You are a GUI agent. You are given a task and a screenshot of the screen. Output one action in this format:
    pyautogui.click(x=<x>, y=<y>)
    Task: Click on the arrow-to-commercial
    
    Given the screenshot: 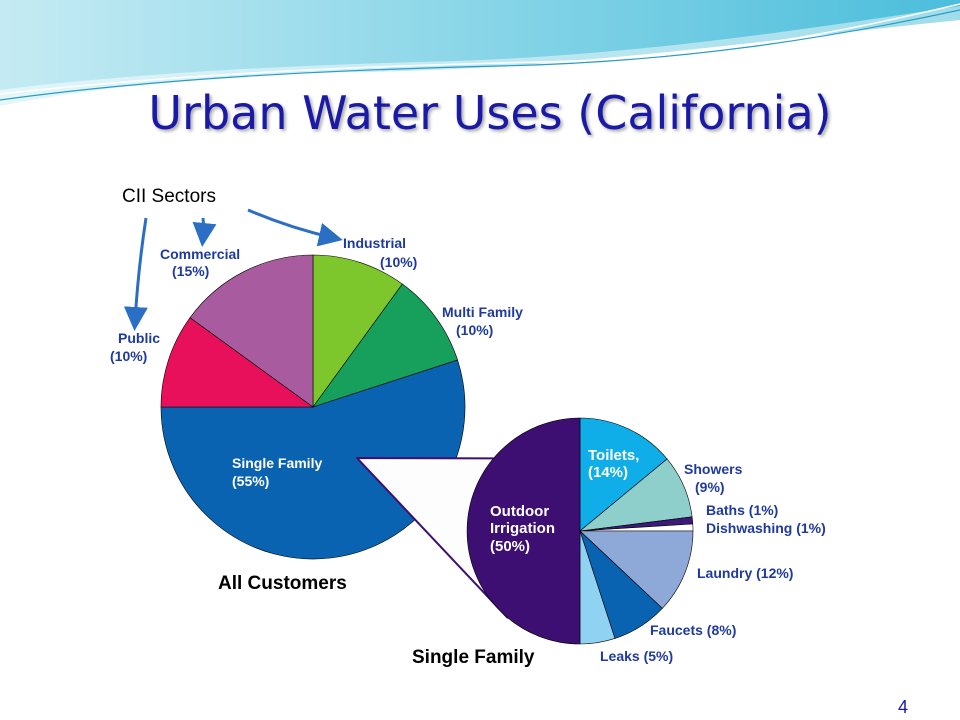 What is the action you would take?
    pyautogui.click(x=204, y=232)
    